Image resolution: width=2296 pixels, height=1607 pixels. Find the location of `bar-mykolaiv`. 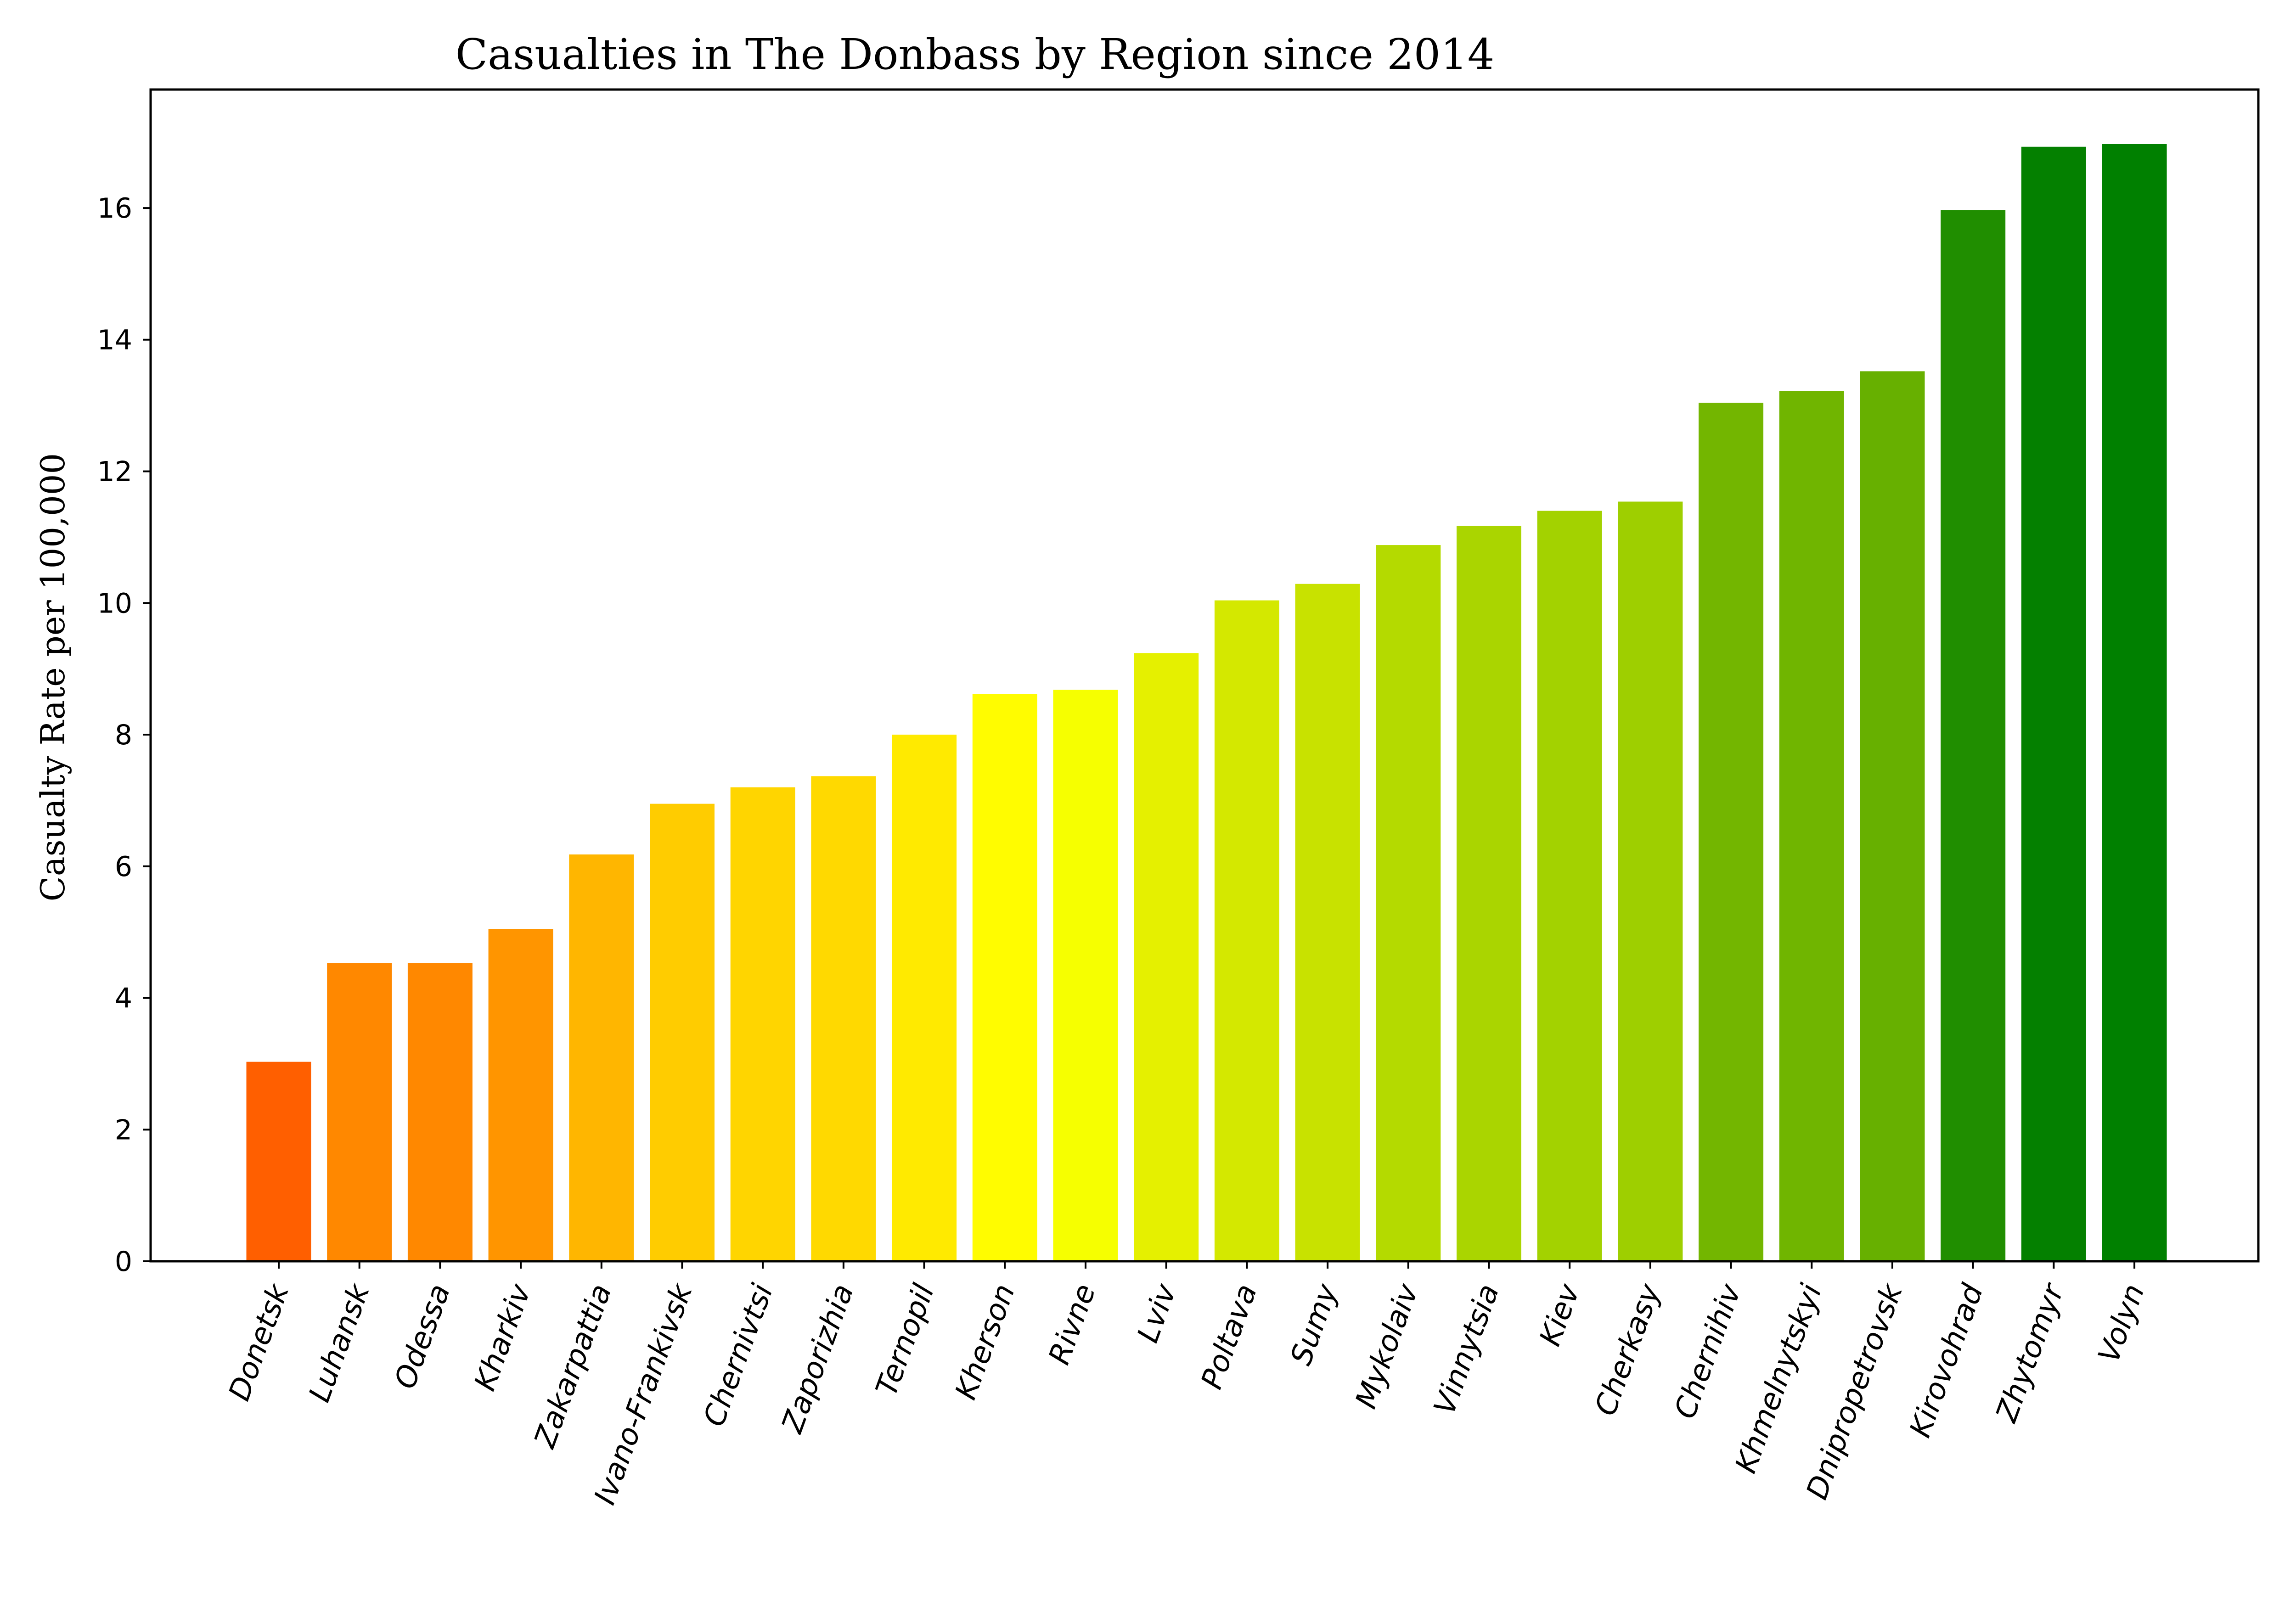

bar-mykolaiv is located at coordinates (1408, 903).